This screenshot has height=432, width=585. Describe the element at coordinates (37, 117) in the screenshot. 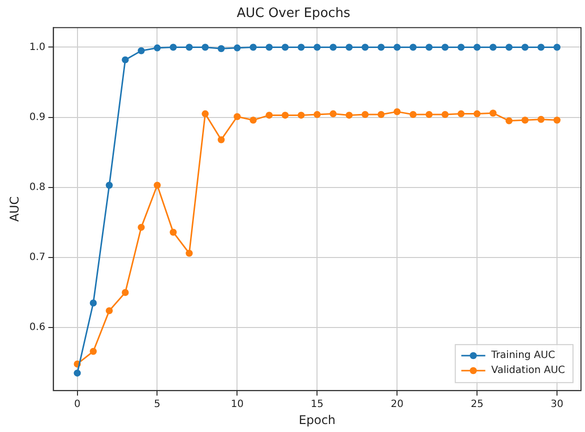

I see `y-tick-label: 0.9` at that location.